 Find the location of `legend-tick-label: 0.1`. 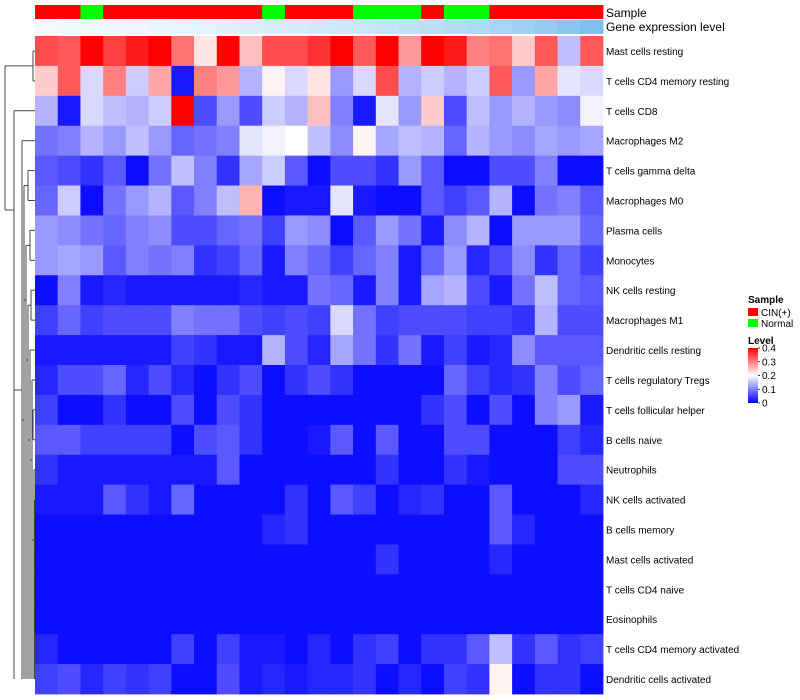

legend-tick-label: 0.1 is located at coordinates (769, 390).